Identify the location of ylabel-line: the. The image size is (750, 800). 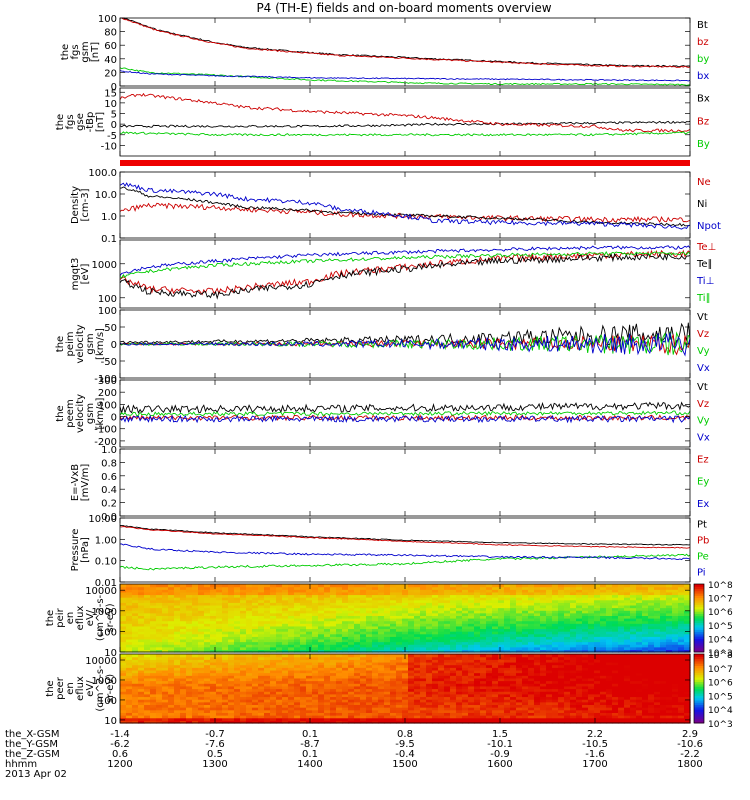
(65, 52).